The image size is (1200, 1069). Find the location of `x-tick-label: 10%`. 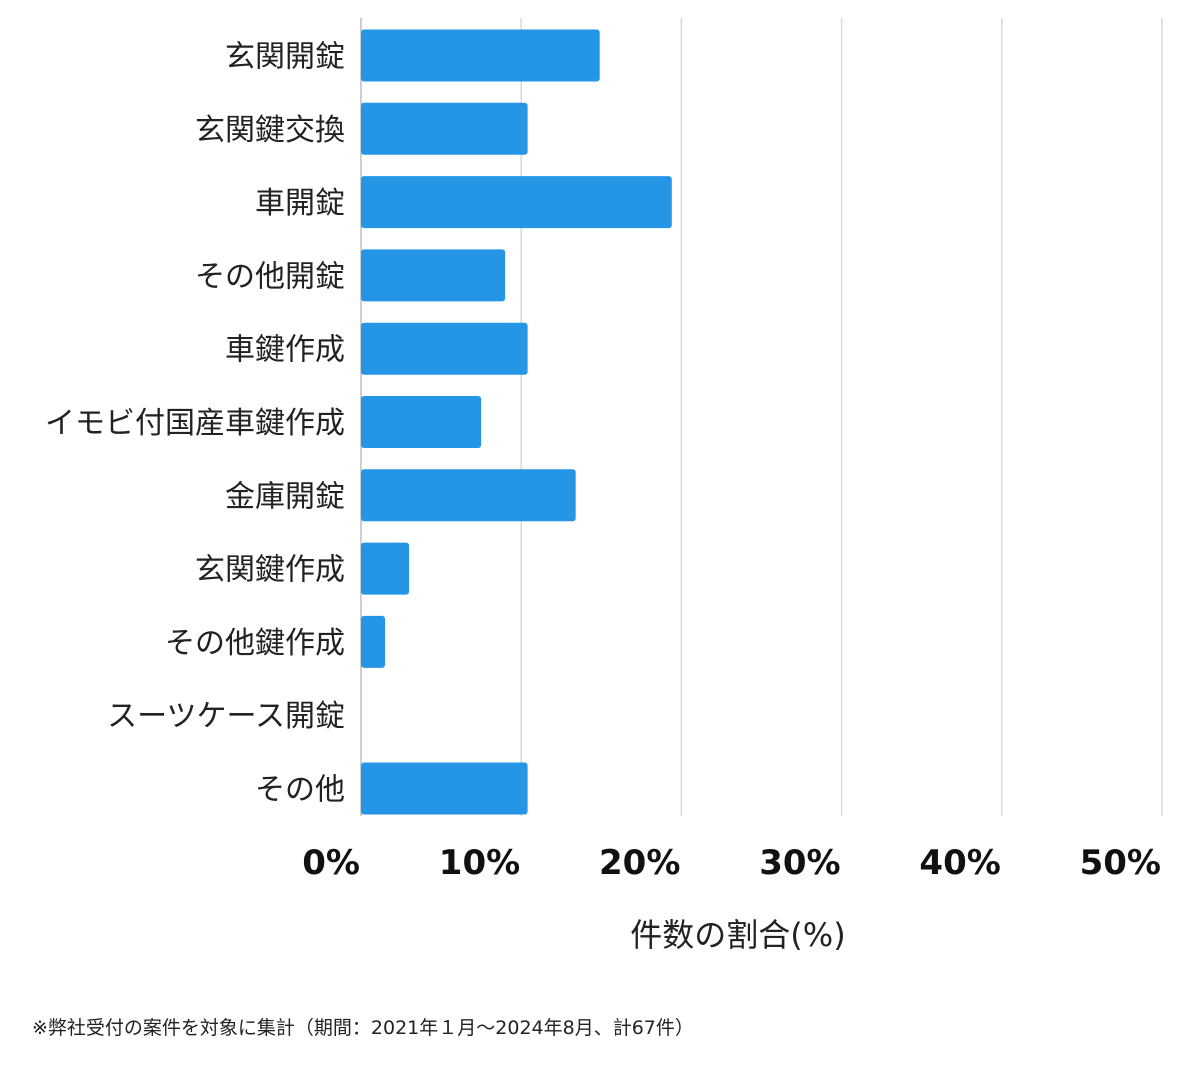

x-tick-label: 10% is located at coordinates (479, 863).